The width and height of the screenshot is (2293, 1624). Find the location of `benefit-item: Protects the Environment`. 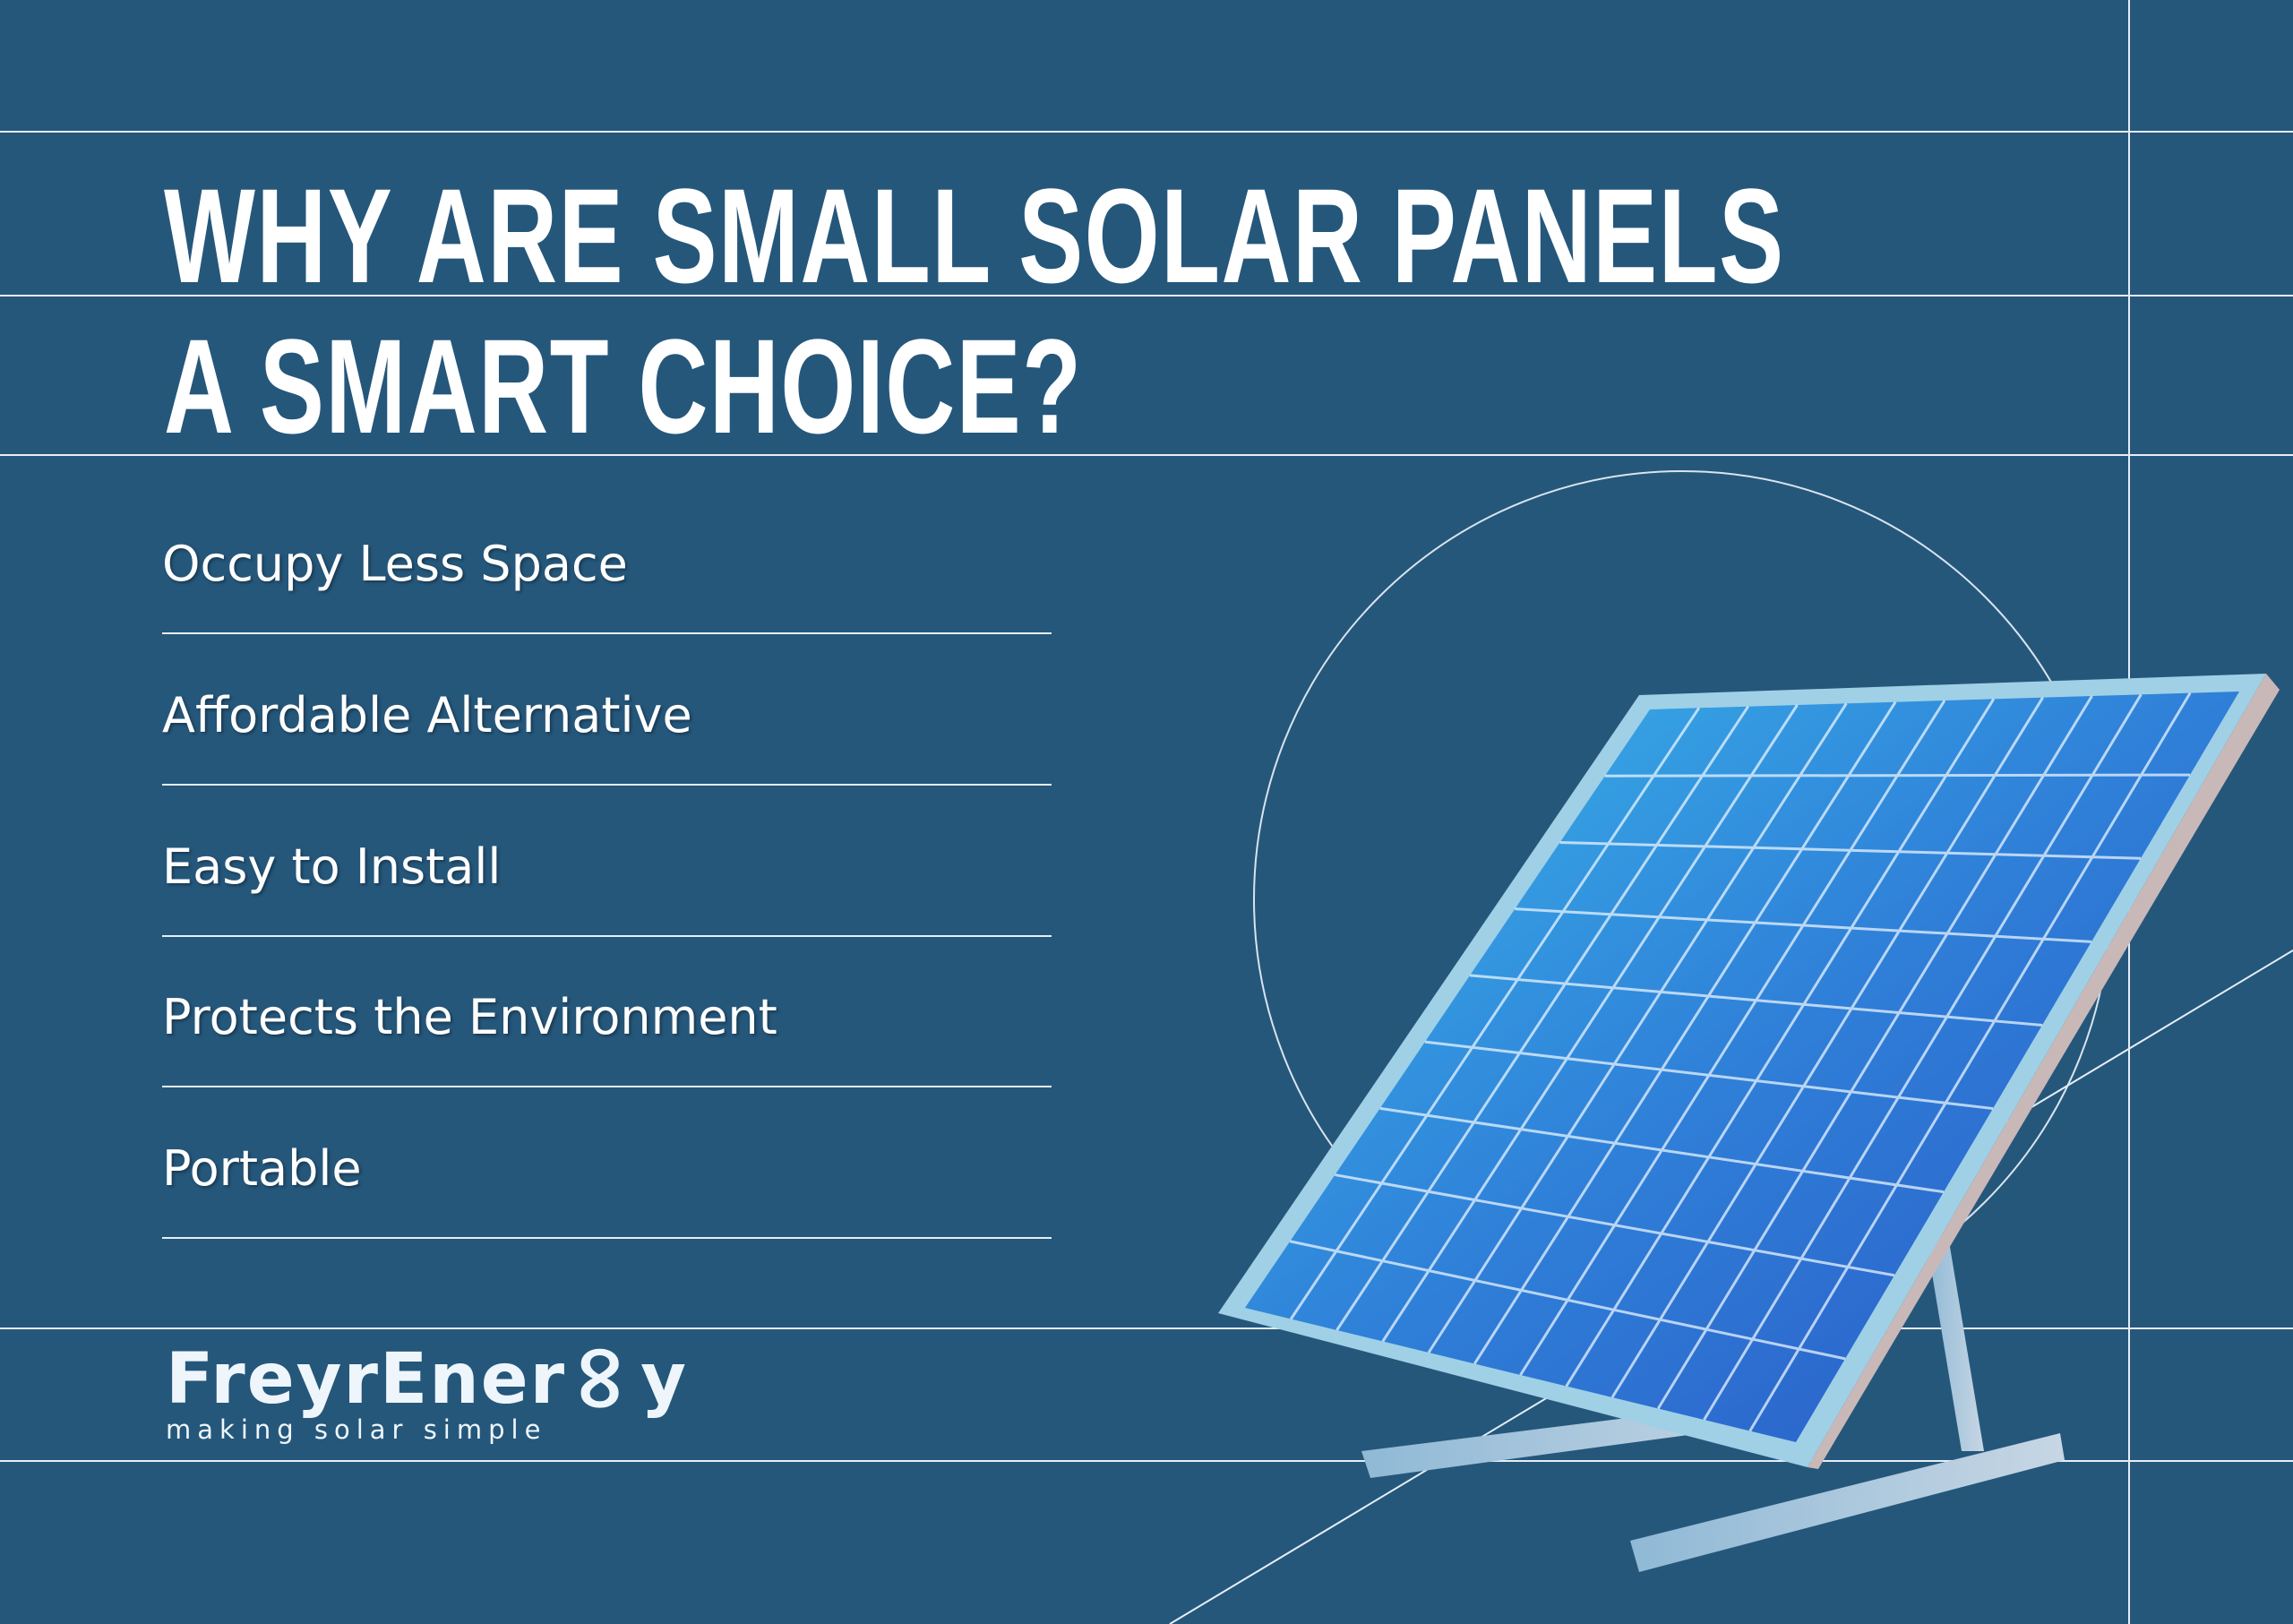

benefit-item: Protects the Environment is located at coordinates (607, 1038).